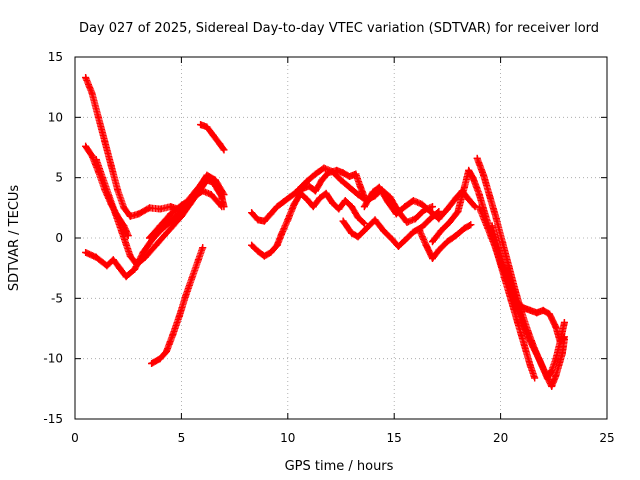 This screenshot has height=480, width=640. Describe the element at coordinates (75, 438) in the screenshot. I see `x-tick-label: 0` at that location.